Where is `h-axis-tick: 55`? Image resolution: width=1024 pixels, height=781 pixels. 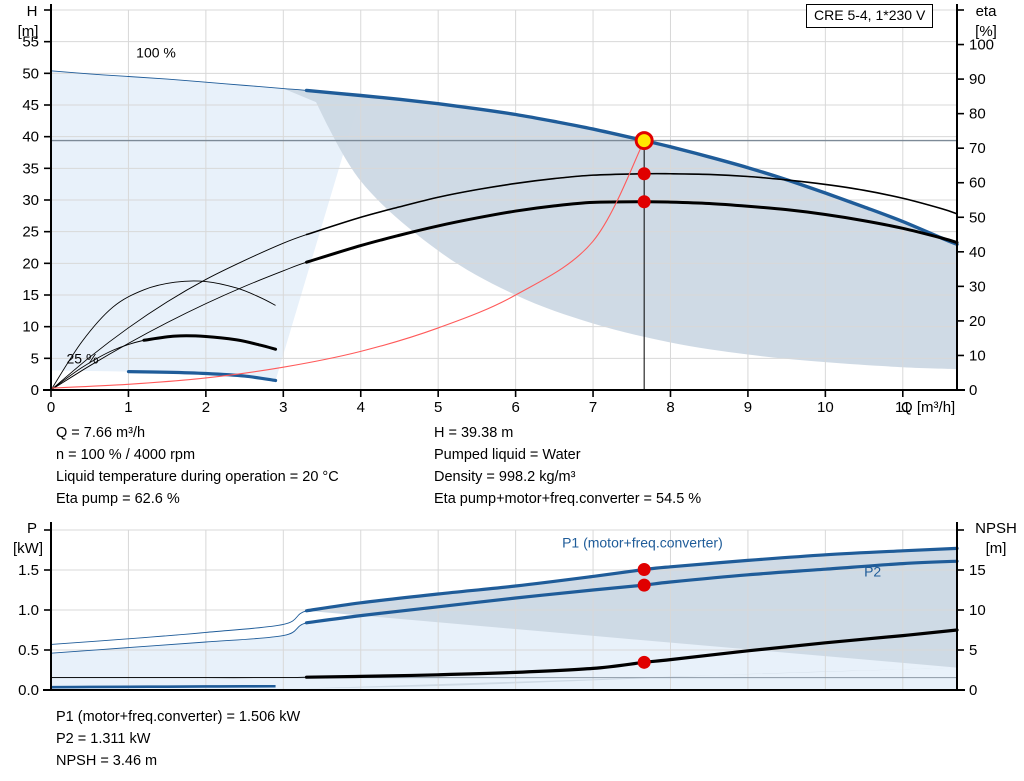 h-axis-tick: 55 is located at coordinates (30, 42).